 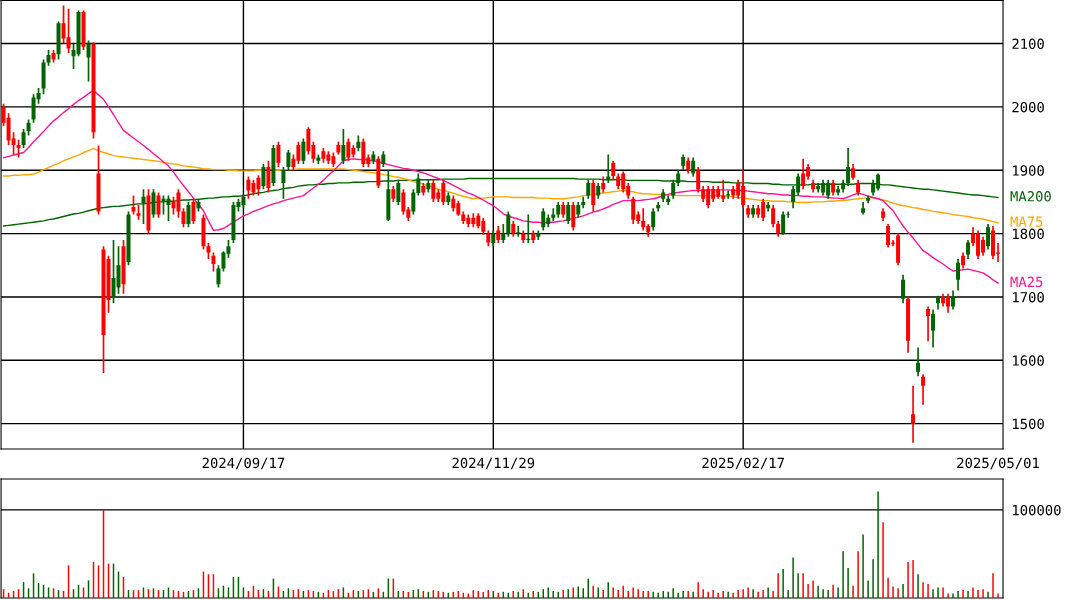 What do you see at coordinates (493, 463) in the screenshot?
I see `x-tick-label: 2024/11/29` at bounding box center [493, 463].